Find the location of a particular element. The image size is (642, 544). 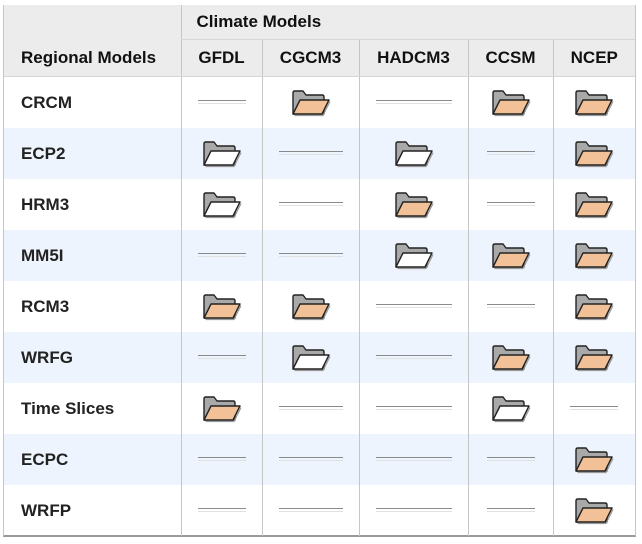

row-label: CRCM is located at coordinates (46, 102).